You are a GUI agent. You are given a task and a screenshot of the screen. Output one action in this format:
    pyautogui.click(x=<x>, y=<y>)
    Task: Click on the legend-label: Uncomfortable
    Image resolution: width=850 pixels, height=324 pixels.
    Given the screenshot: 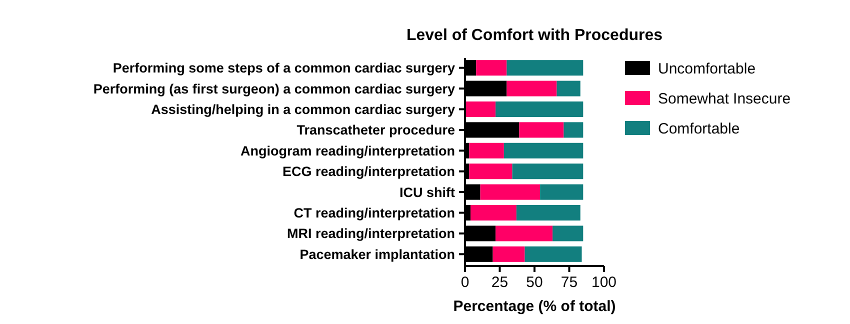 What is the action you would take?
    pyautogui.click(x=707, y=69)
    